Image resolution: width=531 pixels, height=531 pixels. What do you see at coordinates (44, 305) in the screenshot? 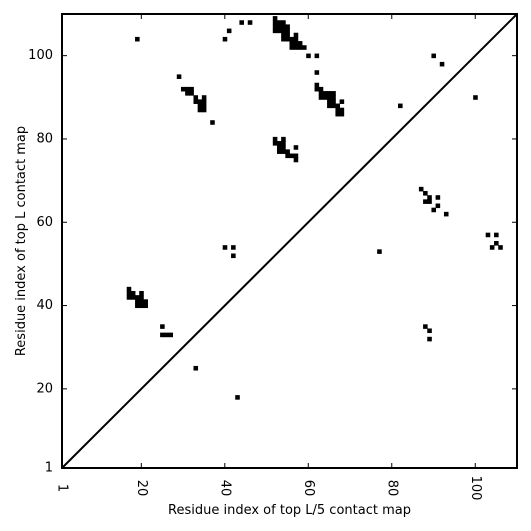
I see `y-tick-label: 40` at bounding box center [44, 305].